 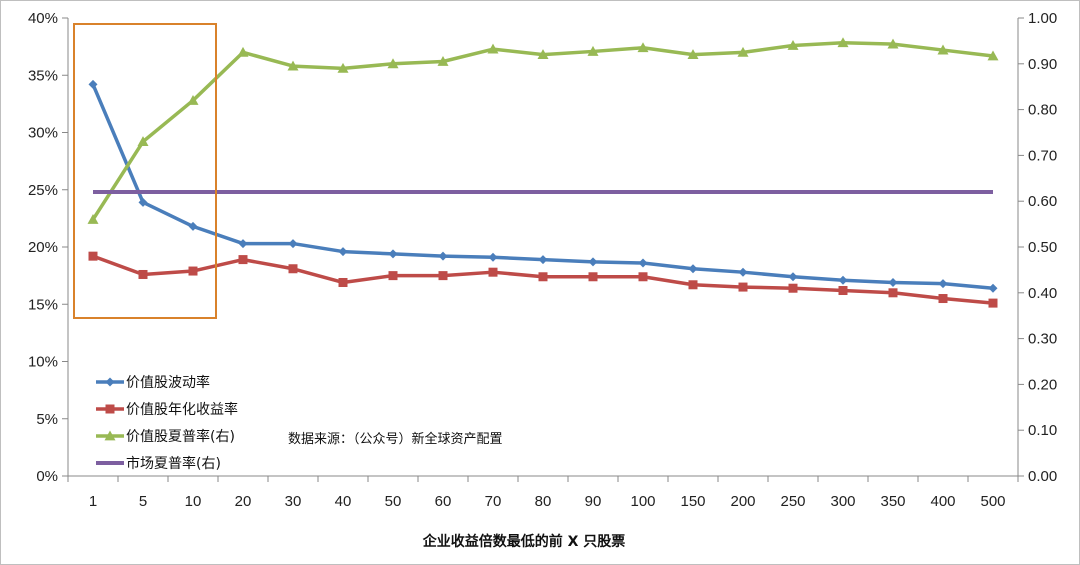 What do you see at coordinates (1042, 201) in the screenshot?
I see `y-right-tick-label: 0.60` at bounding box center [1042, 201].